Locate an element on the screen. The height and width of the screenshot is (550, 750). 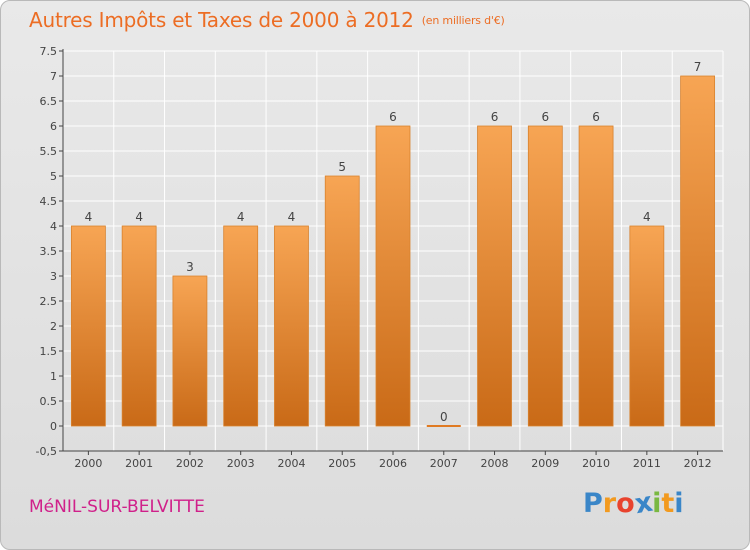
chart-title-text: Autres Impôts et Taxes de 2000 à 2012 is located at coordinates (221, 20).